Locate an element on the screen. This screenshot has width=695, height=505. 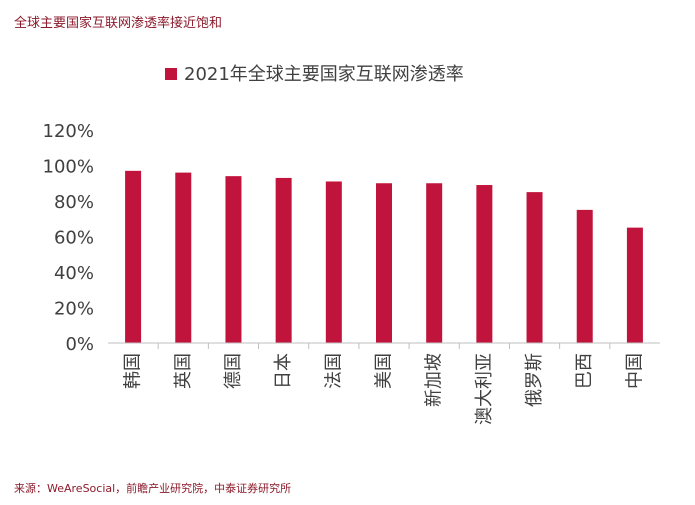
x-tick-label: 美国 is located at coordinates (384, 371).